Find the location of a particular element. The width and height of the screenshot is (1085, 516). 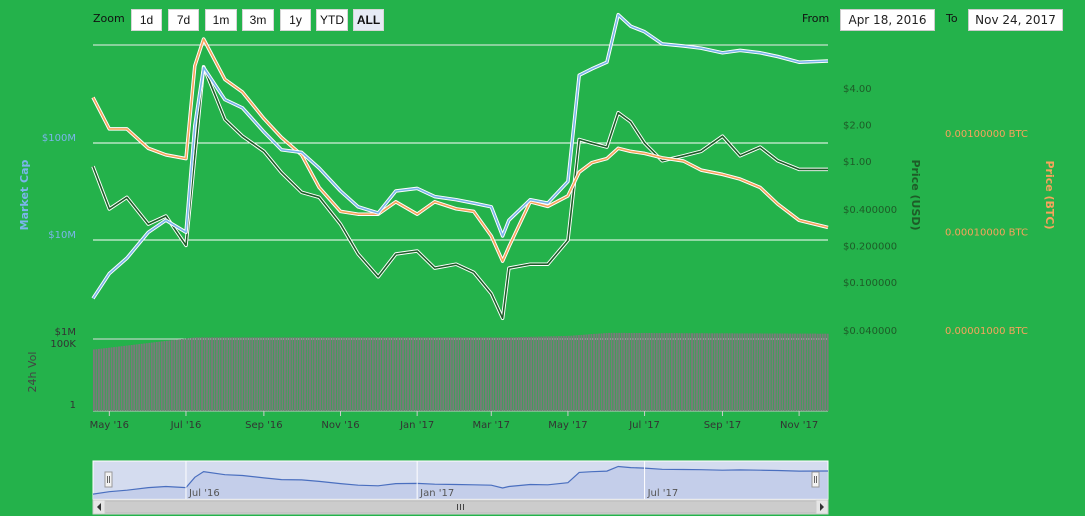

to-date-input: Nov 24, 2017 is located at coordinates (1015, 20).